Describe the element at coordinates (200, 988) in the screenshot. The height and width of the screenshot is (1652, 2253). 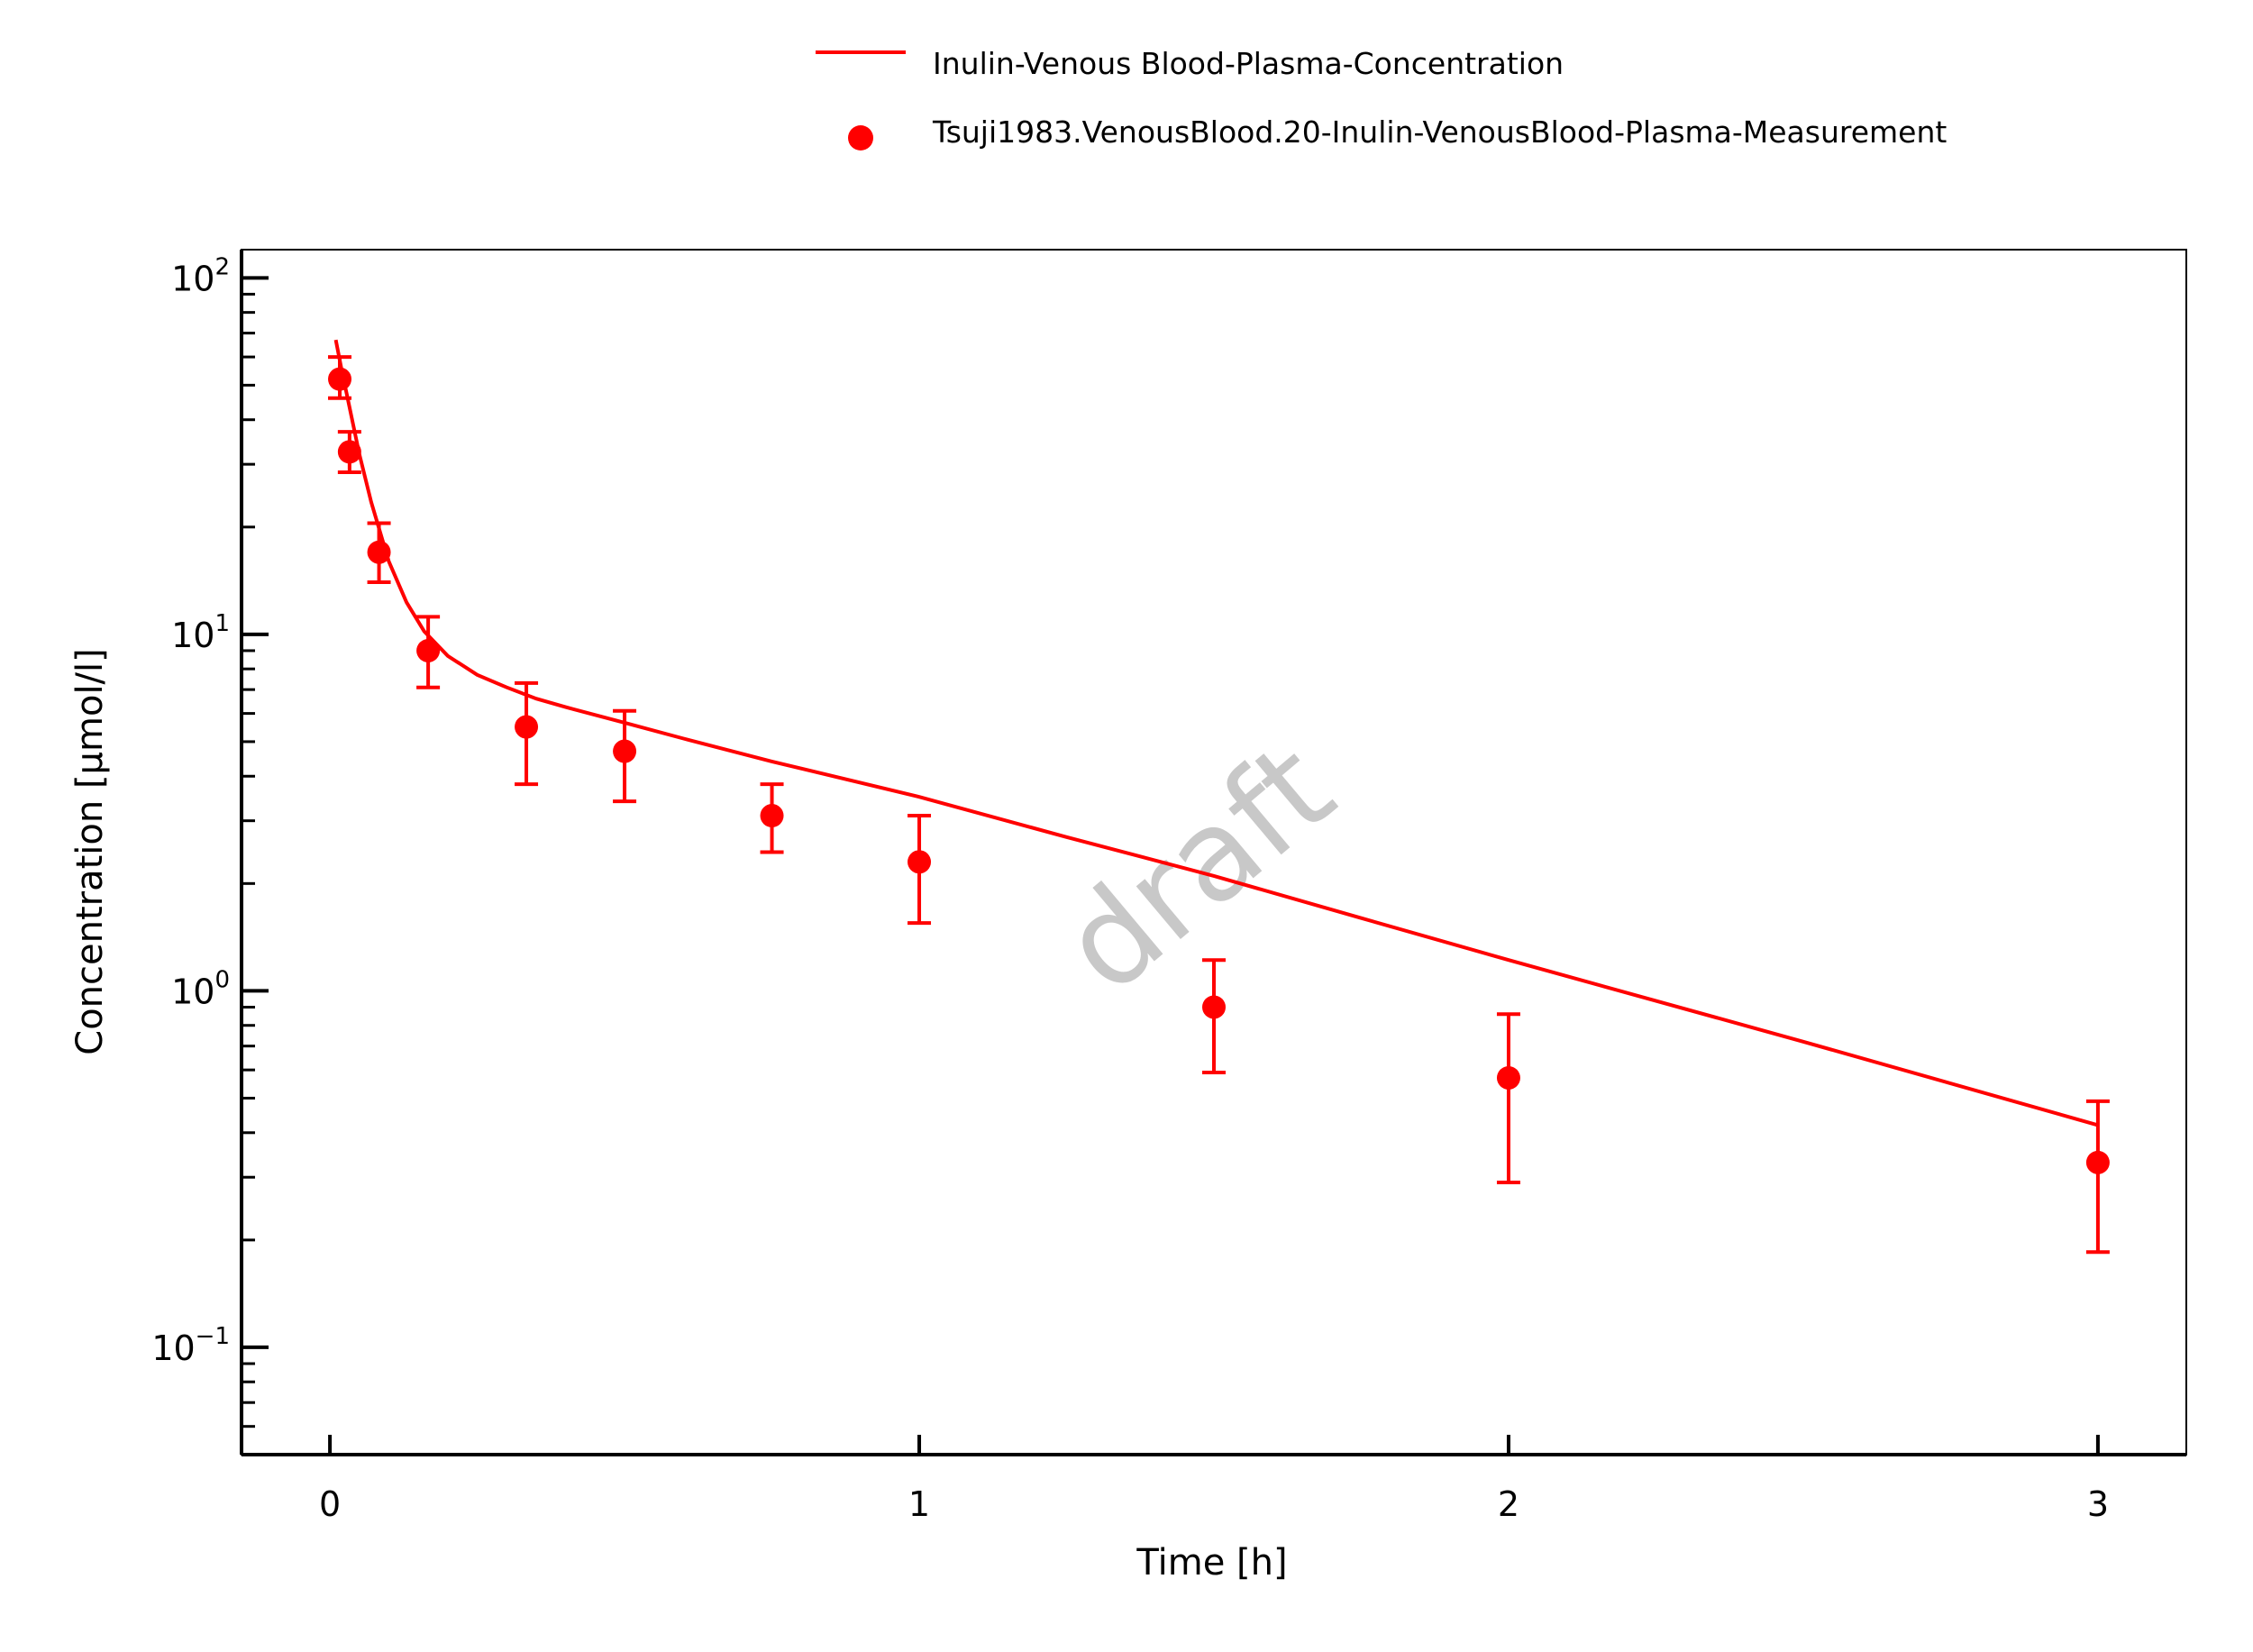
I see `y-tick-label: 10⁰` at that location.